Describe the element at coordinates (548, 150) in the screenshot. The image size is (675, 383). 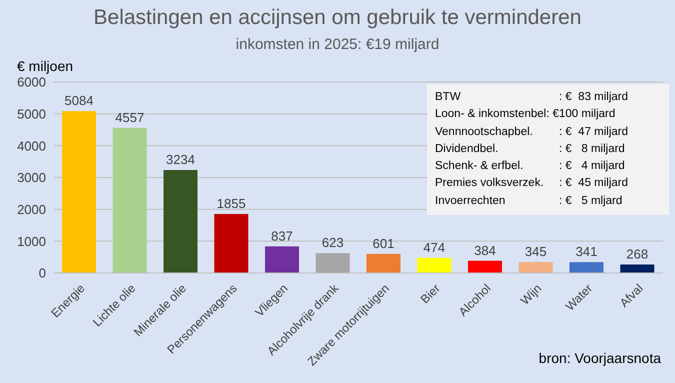
I see `text-panel: BTW : € 83 miljard Loon- & inkomstenbel: €100 miljard Vennnootschapbel. : € 47 miljard Dividendbel. : € 8 miljard Schenk- & erfbel. : € 4 miljard Premies volksverzek. : € 45 miljard Invoerrechten : € 5 mljard` at that location.